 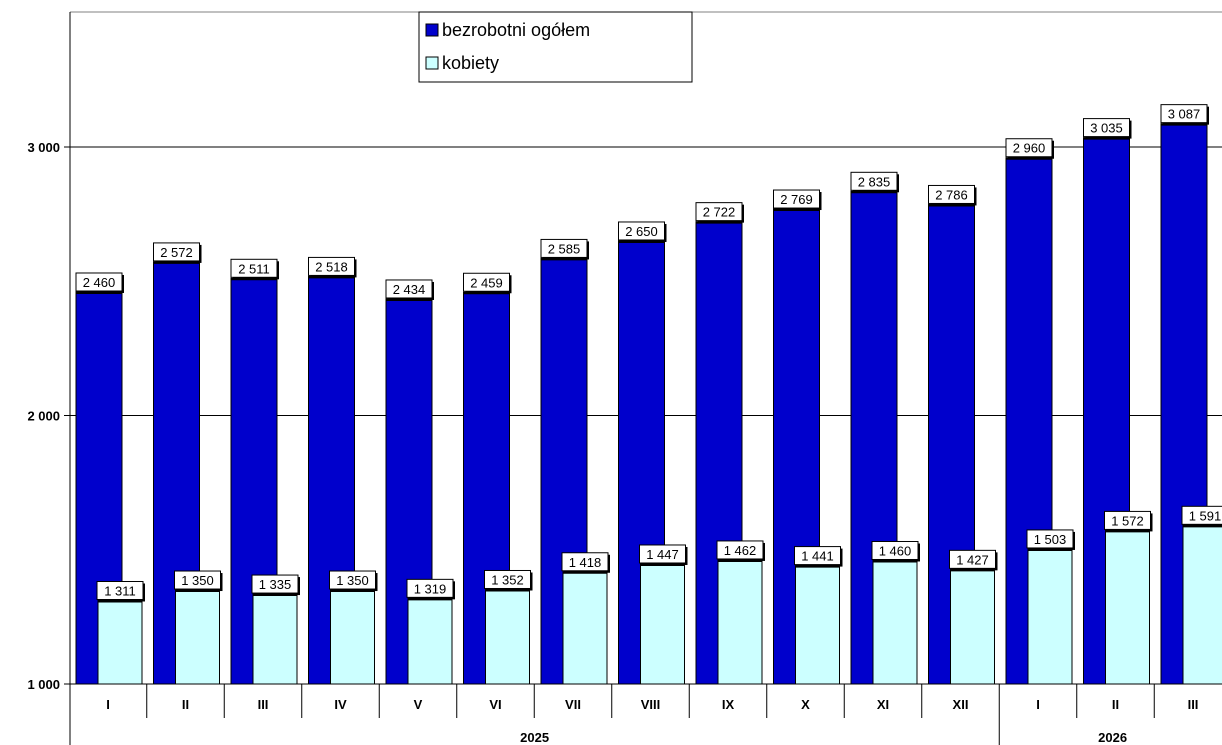 What do you see at coordinates (961, 704) in the screenshot?
I see `category-label: XII` at bounding box center [961, 704].